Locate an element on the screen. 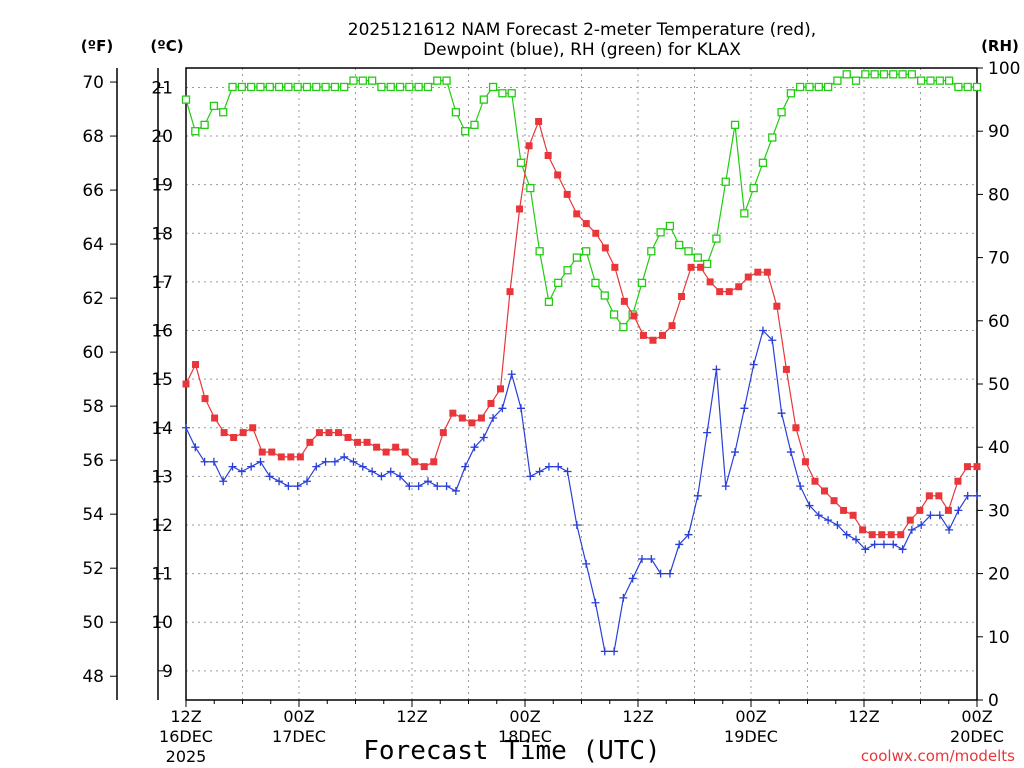  celsius-tick-label: 16 is located at coordinates (162, 332).